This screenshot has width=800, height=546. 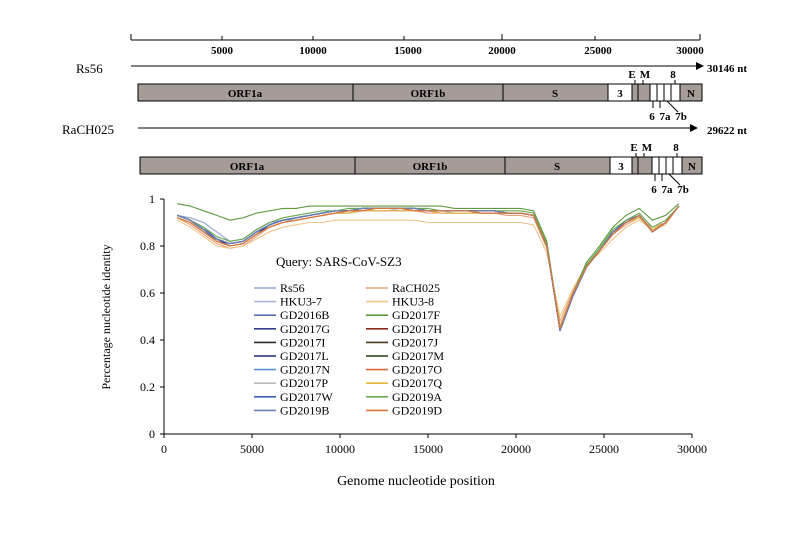 What do you see at coordinates (417, 370) in the screenshot?
I see `legend-label: GD2017O` at bounding box center [417, 370].